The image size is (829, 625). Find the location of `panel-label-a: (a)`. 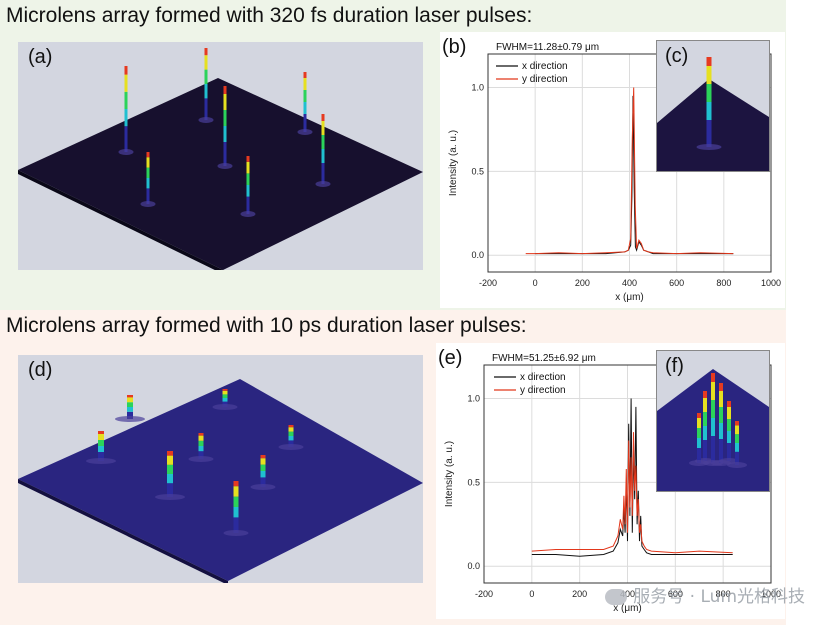

panel-label-a: (a) is located at coordinates (40, 57).